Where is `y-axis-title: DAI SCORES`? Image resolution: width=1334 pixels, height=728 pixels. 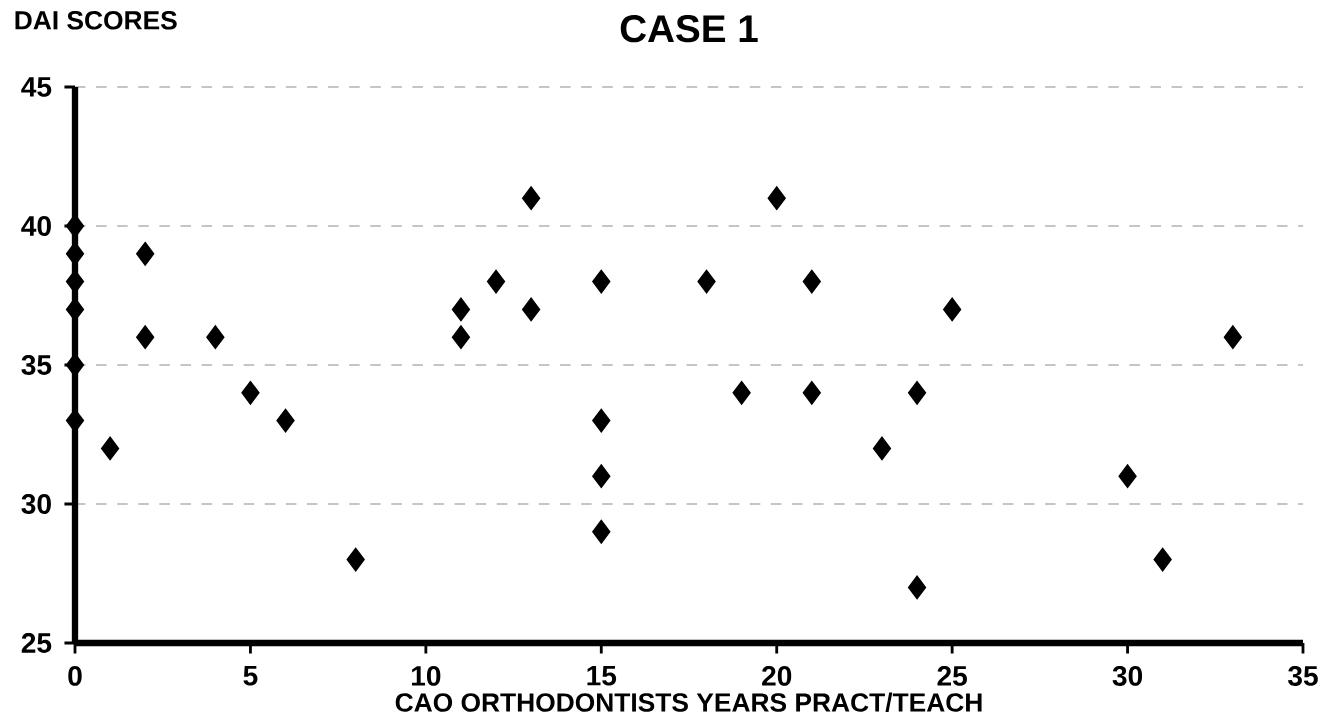
y-axis-title: DAI SCORES is located at coordinates (96, 20).